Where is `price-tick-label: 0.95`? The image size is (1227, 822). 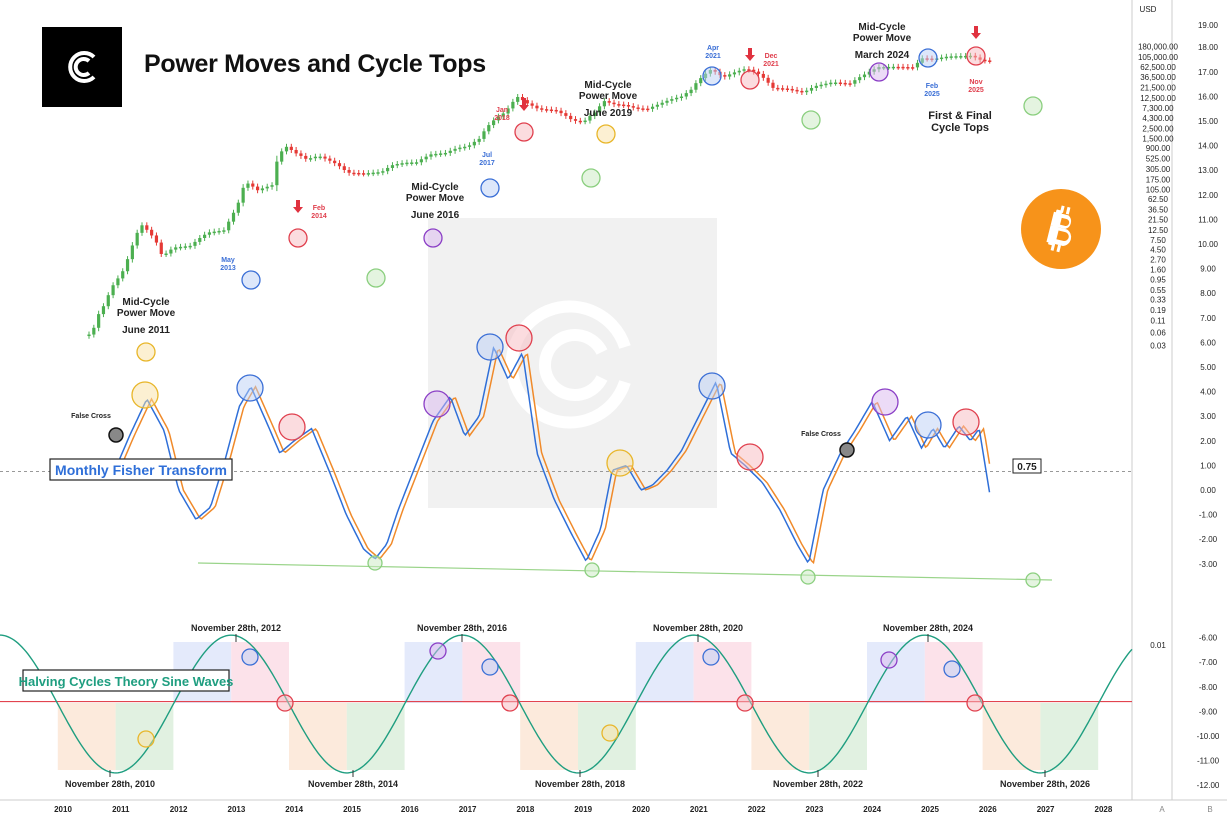 price-tick-label: 0.95 is located at coordinates (1158, 279).